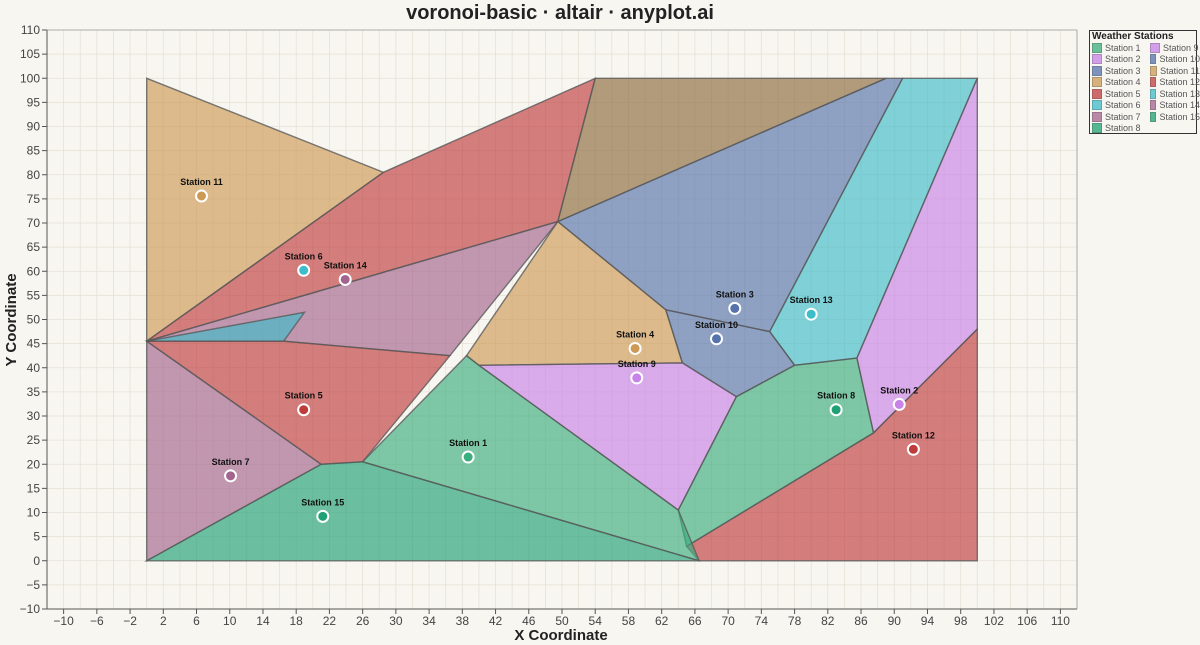 The image size is (1200, 645). Describe the element at coordinates (201, 182) in the screenshot. I see `station-label: Station 11` at that location.